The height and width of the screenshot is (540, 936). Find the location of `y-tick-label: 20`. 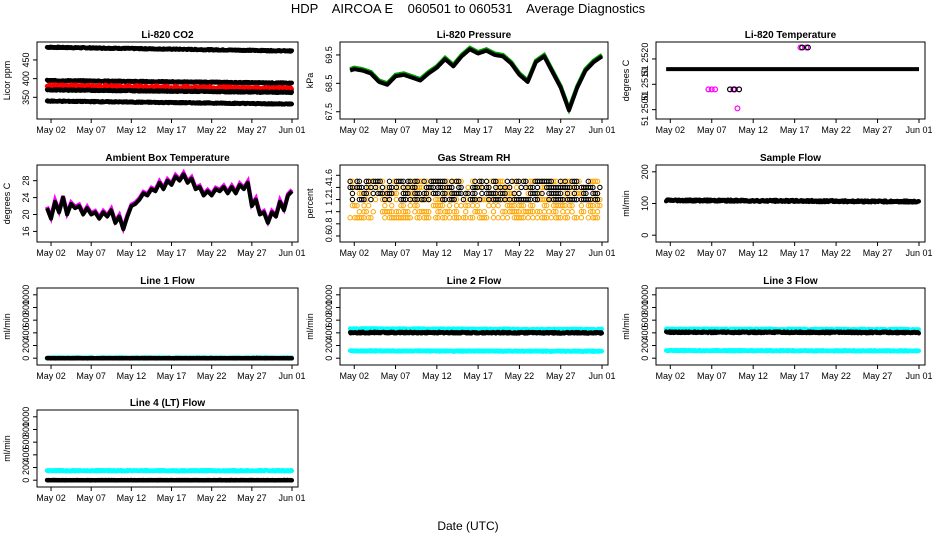

y-tick-label: 20 is located at coordinates (26, 214).